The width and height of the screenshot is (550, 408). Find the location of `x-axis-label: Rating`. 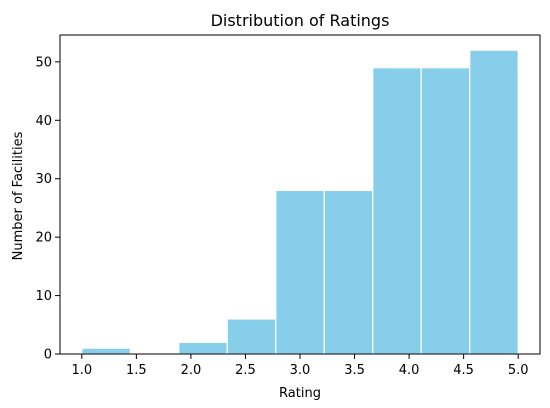

x-axis-label: Rating is located at coordinates (300, 393).